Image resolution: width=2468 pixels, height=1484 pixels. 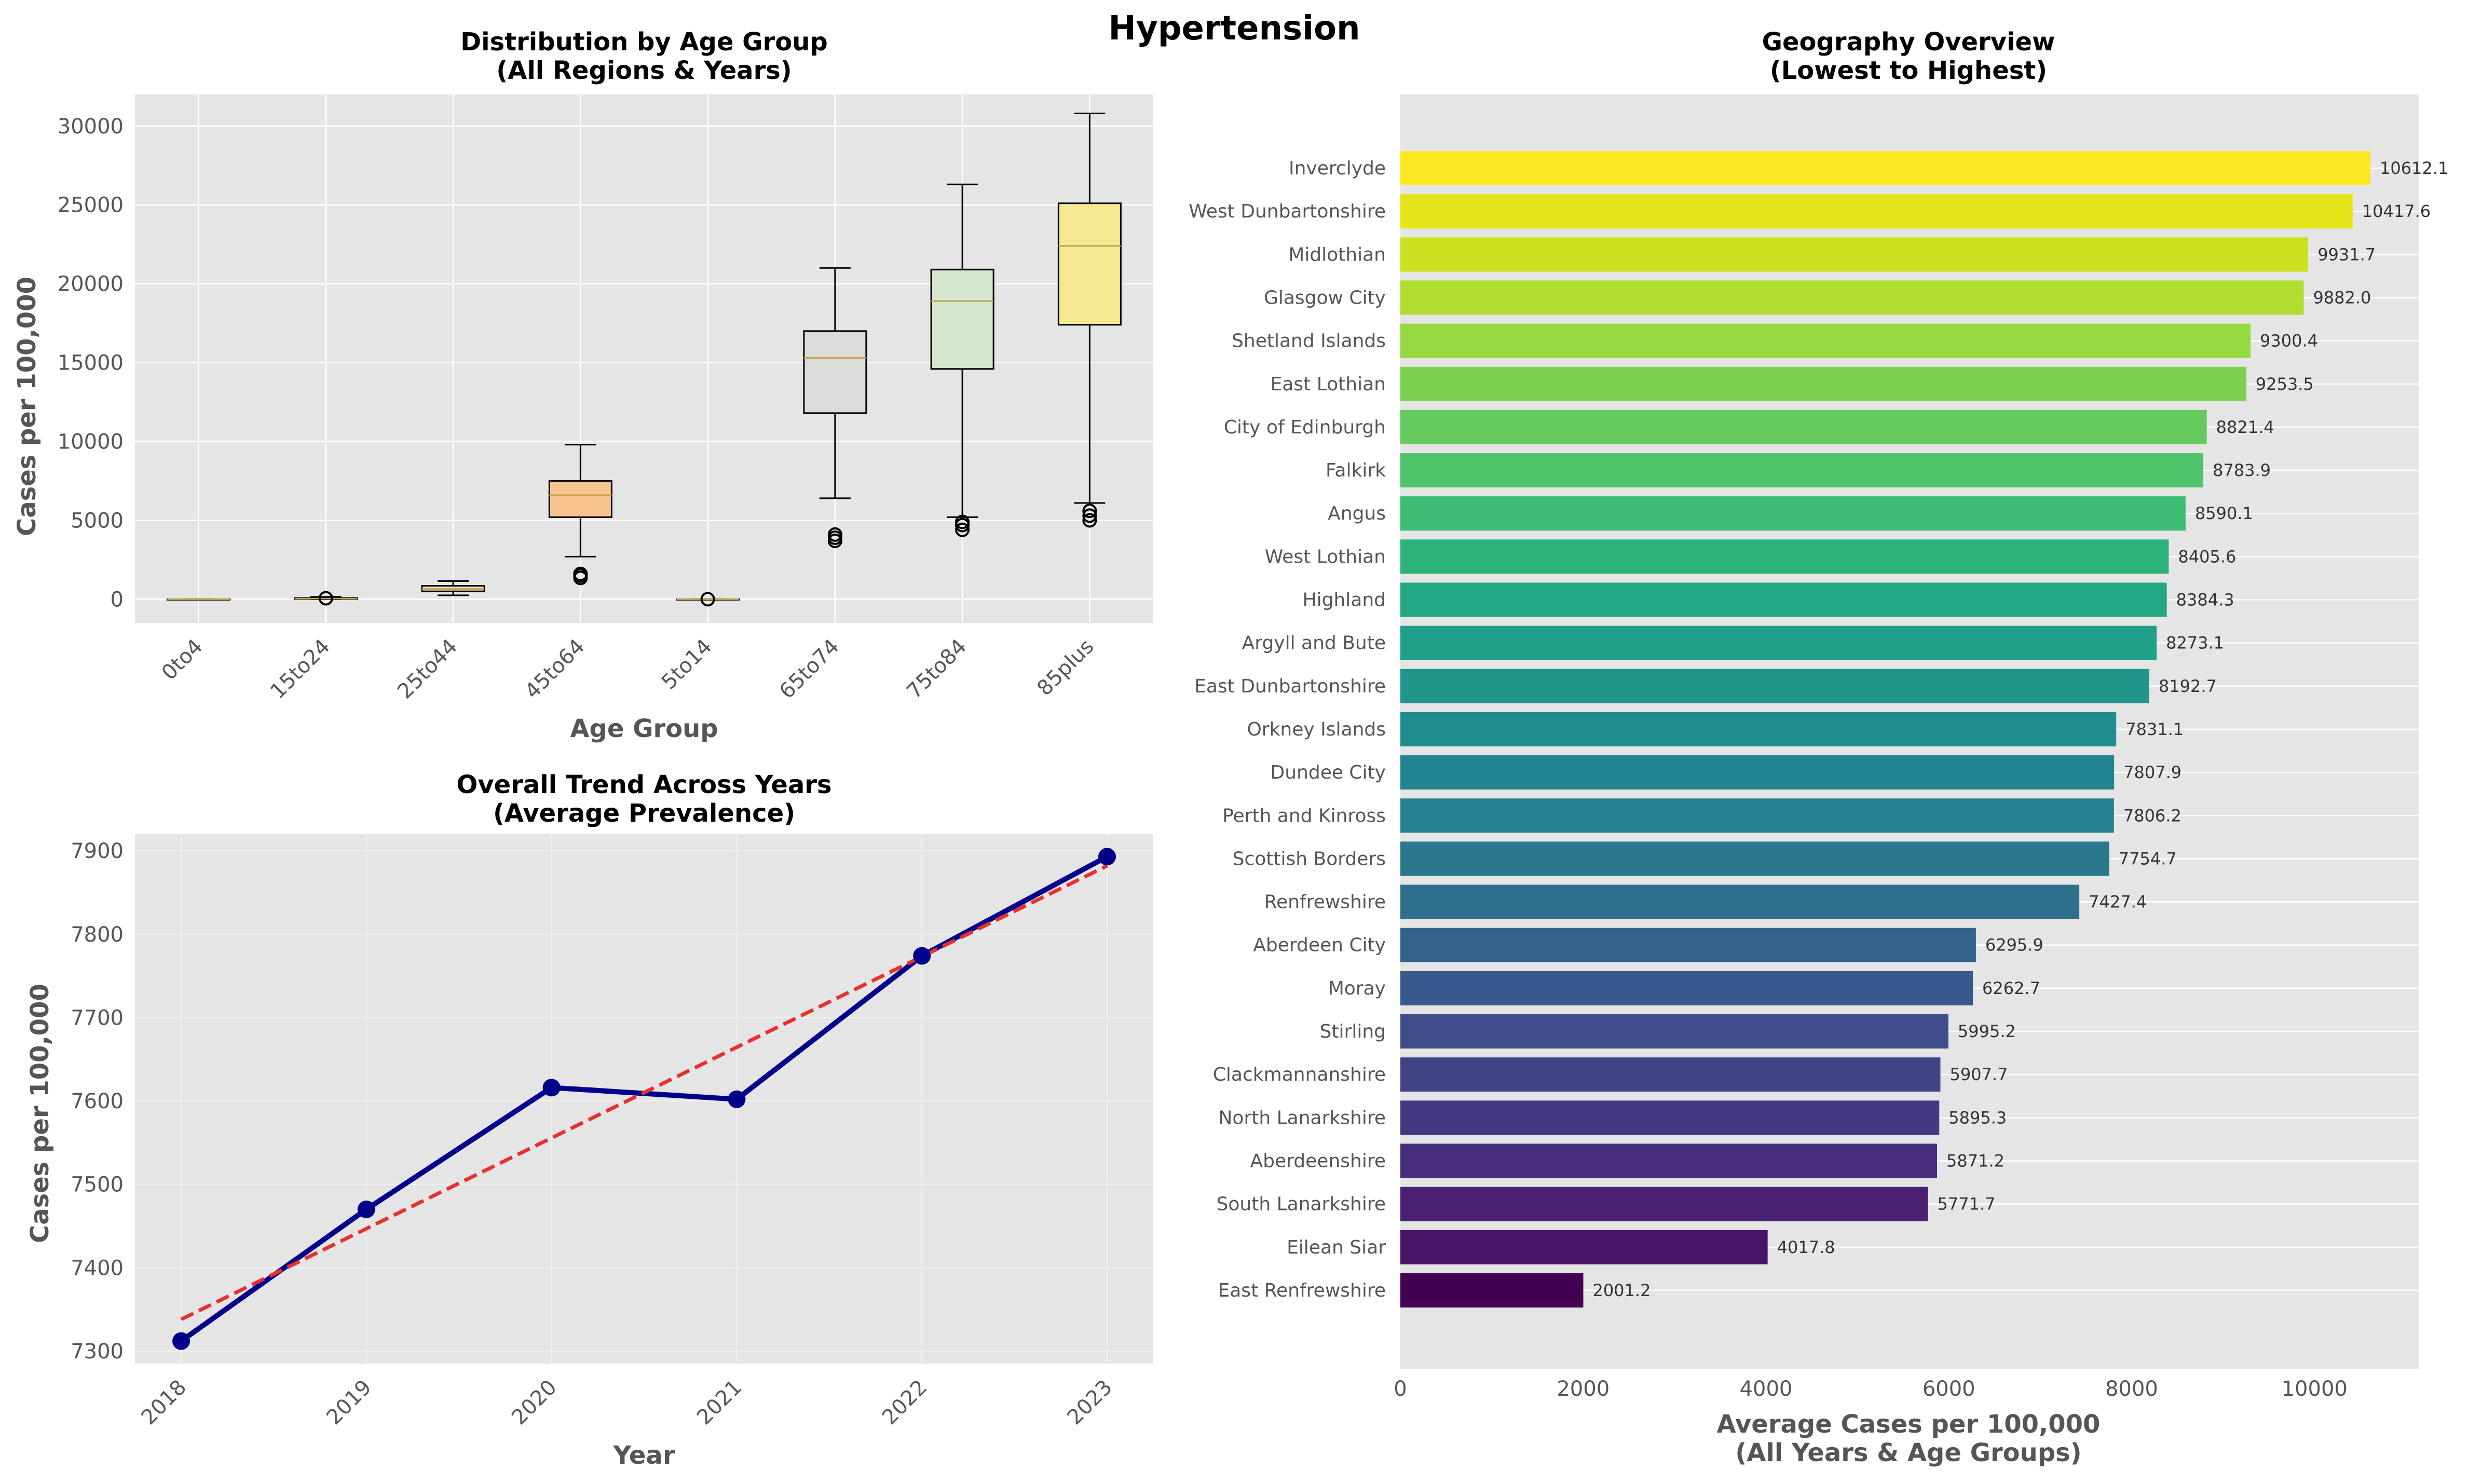 What do you see at coordinates (1766, 1389) in the screenshot?
I see `x-tick-label: 4000` at bounding box center [1766, 1389].